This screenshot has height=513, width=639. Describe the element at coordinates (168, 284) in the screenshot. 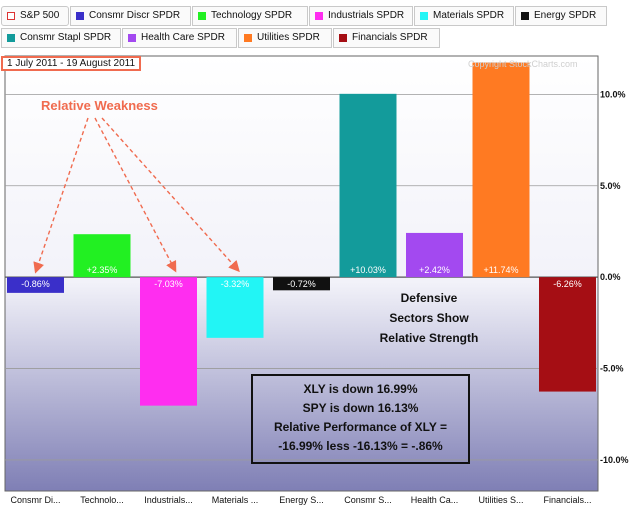

I see `bar-value-label: -7.03%` at that location.